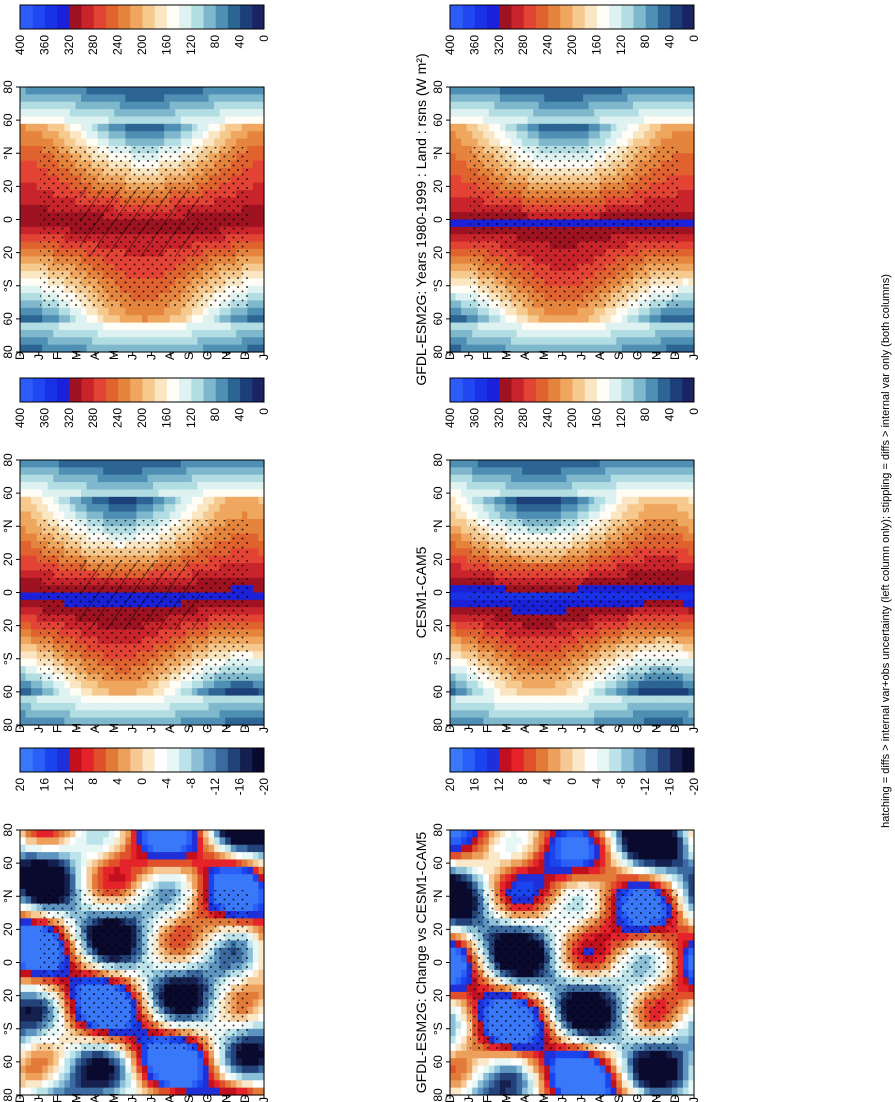  What do you see at coordinates (76, 728) in the screenshot?
I see `month-label: M` at bounding box center [76, 728].